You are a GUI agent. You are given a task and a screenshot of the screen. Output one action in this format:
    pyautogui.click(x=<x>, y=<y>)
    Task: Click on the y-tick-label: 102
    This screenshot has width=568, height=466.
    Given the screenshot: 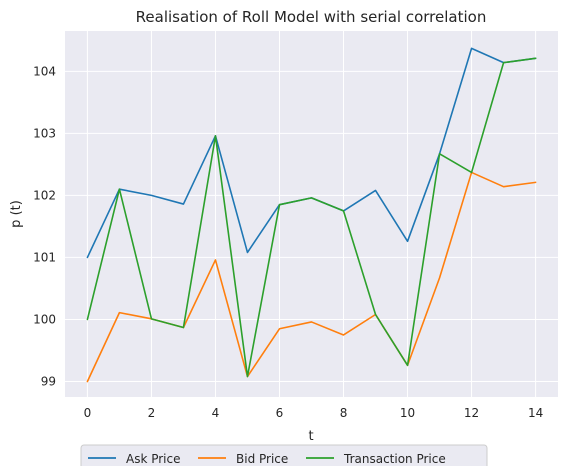 What is the action you would take?
    pyautogui.click(x=44, y=195)
    